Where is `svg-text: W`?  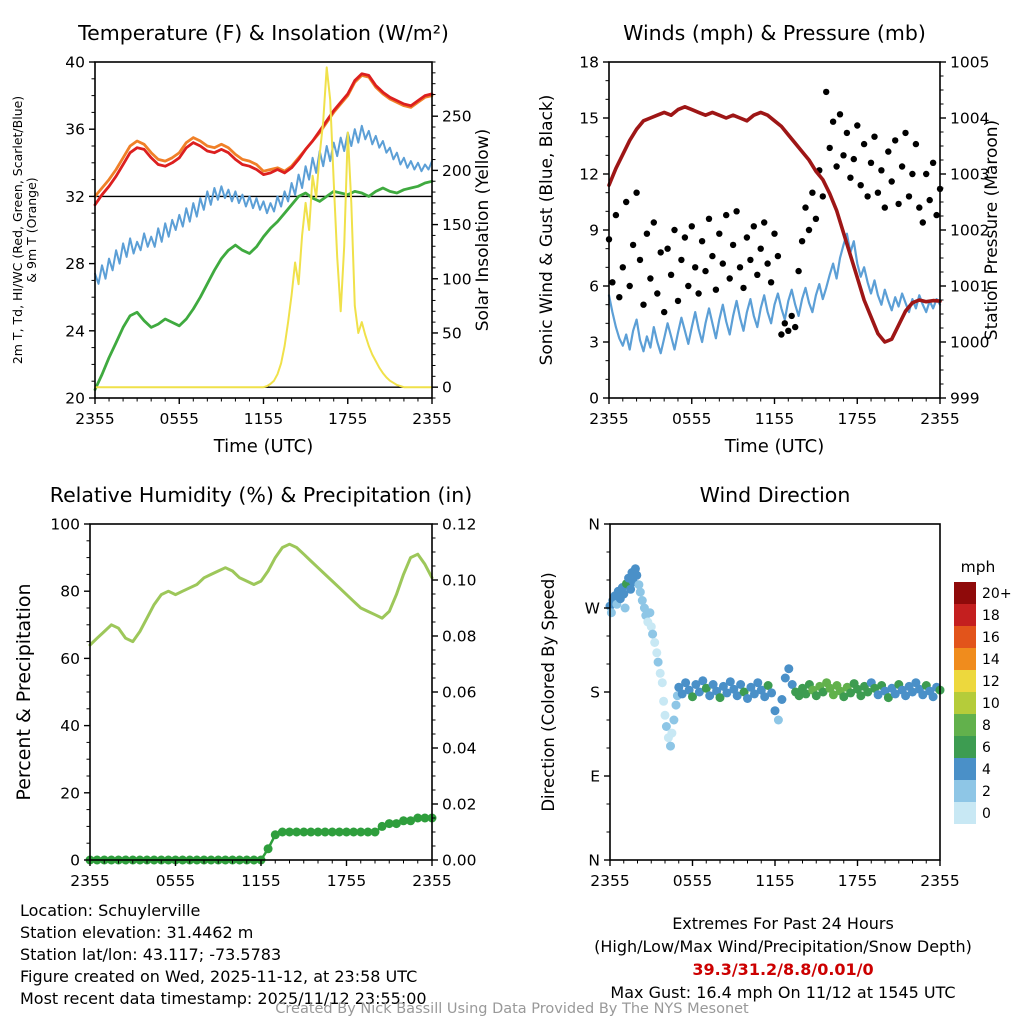
svg-text: W is located at coordinates (592, 609).